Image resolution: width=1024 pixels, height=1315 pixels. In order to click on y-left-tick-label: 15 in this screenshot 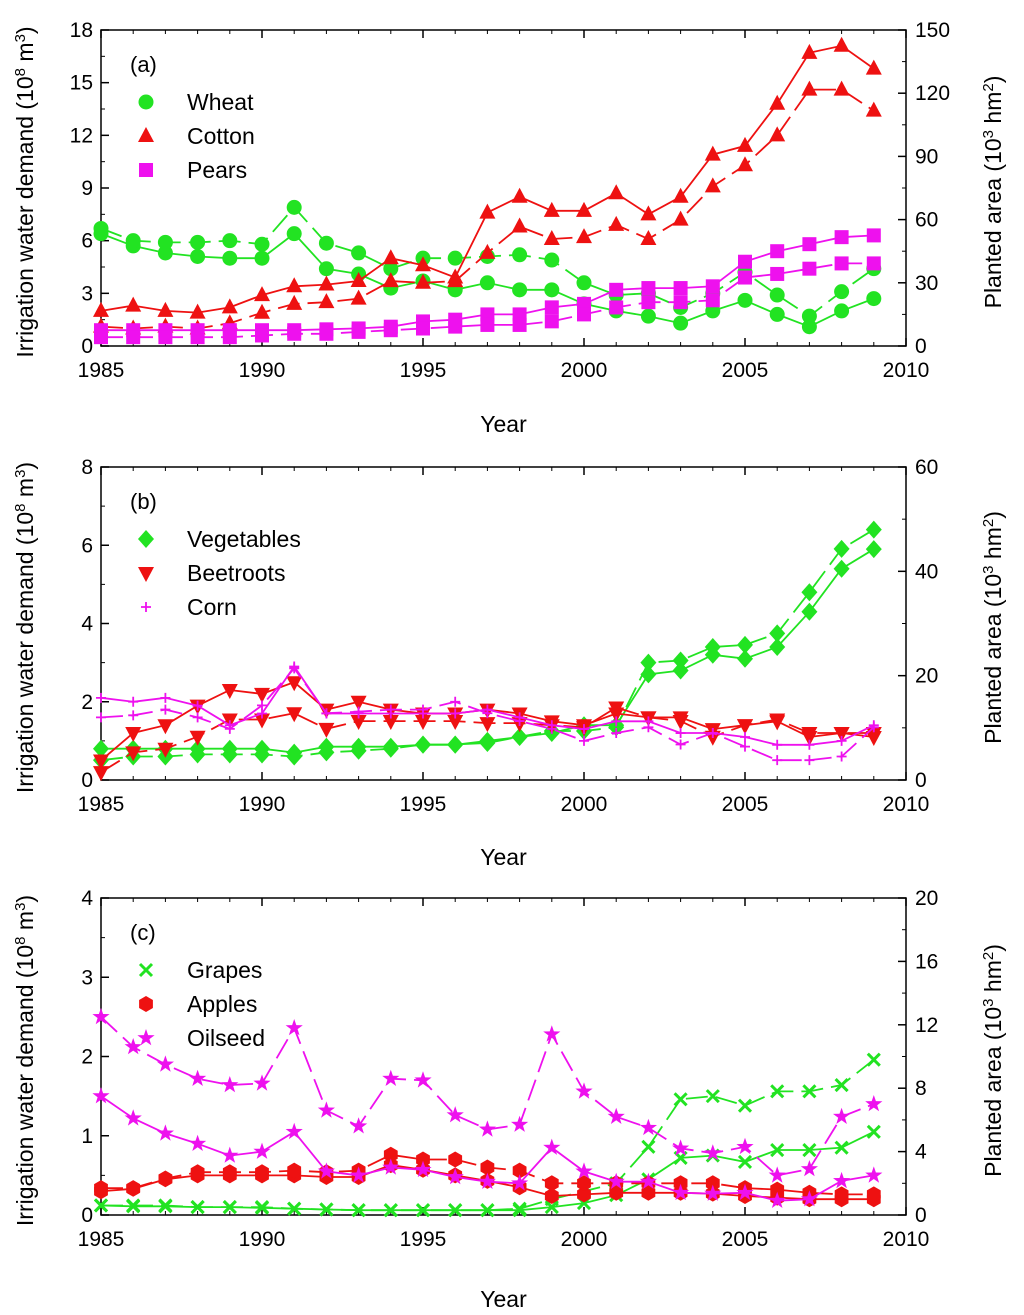, I will do `click(81, 83)`.